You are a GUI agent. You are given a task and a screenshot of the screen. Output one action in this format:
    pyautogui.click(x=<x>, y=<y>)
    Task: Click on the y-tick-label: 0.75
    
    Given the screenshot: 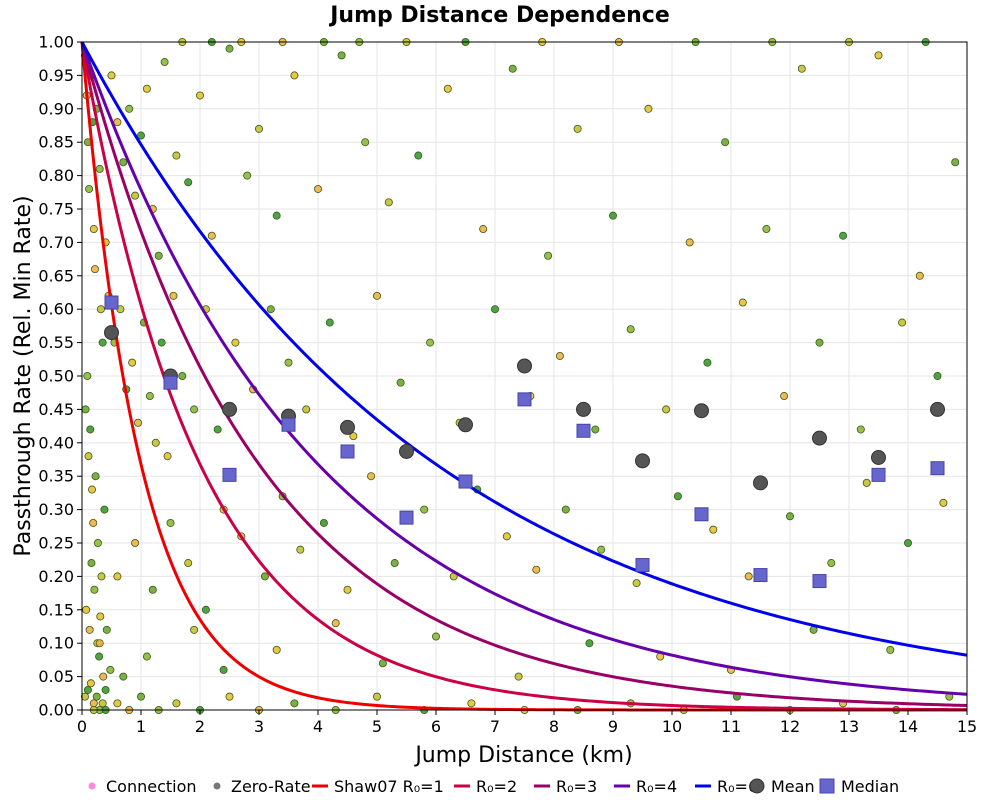 What is the action you would take?
    pyautogui.click(x=56, y=209)
    